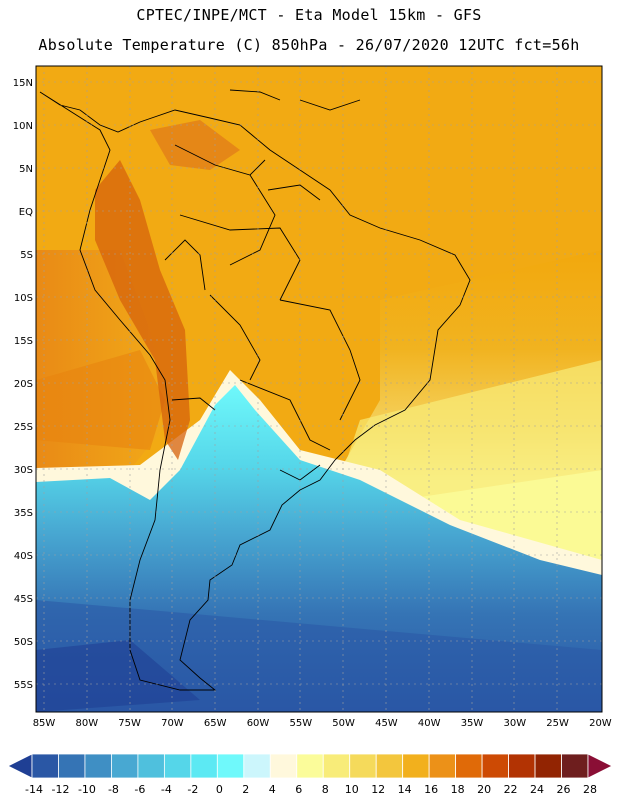  What do you see at coordinates (113, 789) in the screenshot?
I see `legend-tick-label: -8` at bounding box center [113, 789].